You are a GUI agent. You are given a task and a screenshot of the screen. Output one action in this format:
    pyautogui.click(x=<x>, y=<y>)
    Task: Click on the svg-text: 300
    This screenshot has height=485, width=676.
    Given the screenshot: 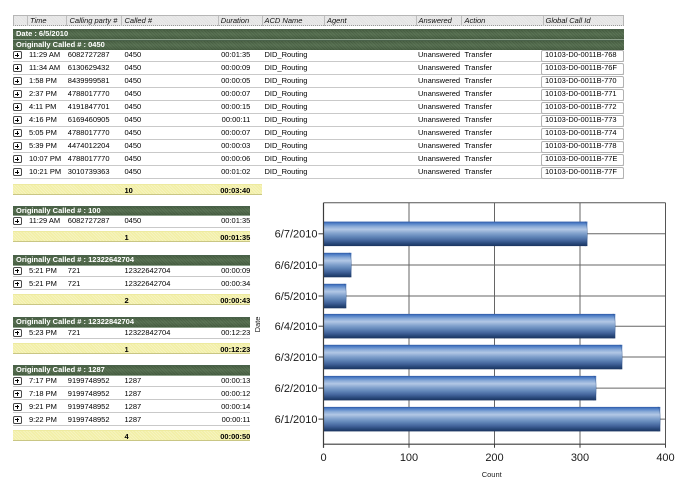 What is the action you would take?
    pyautogui.click(x=580, y=458)
    